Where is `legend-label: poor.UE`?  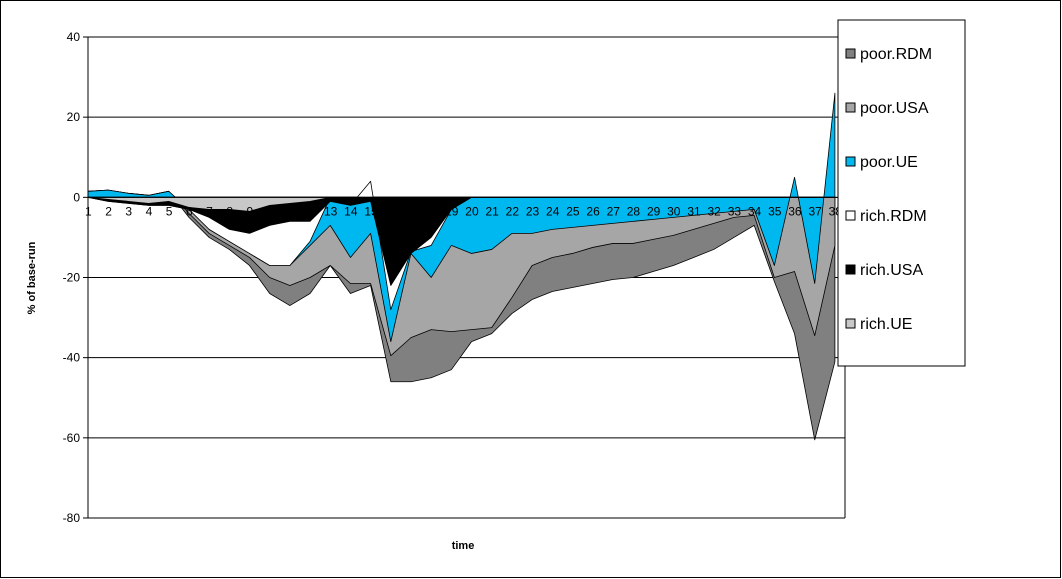
legend-label: poor.UE is located at coordinates (889, 162).